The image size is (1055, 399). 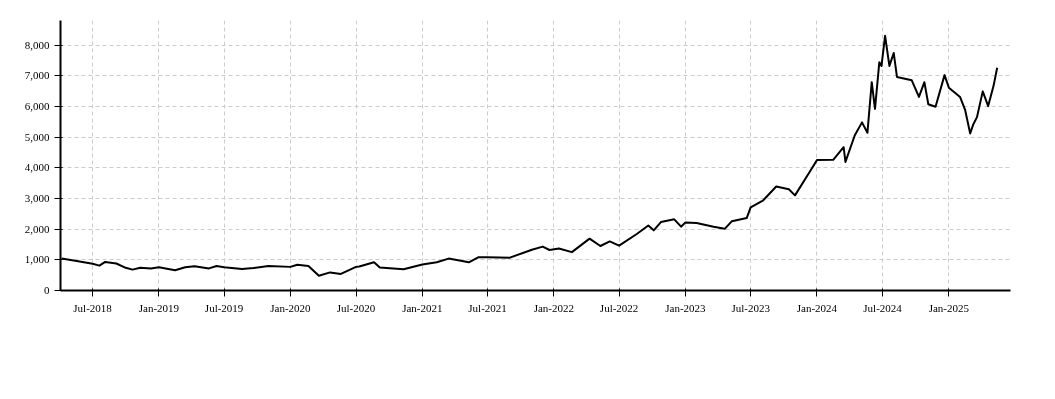 I want to click on x-tick-label: Jan-2024, so click(x=817, y=307).